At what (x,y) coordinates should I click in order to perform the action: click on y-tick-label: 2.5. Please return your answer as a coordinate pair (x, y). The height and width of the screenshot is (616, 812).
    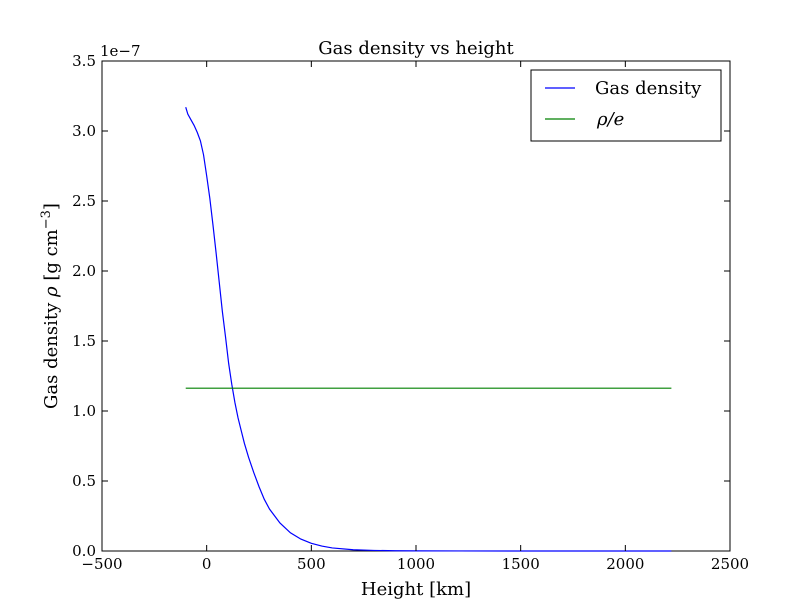
    Looking at the image, I should click on (84, 201).